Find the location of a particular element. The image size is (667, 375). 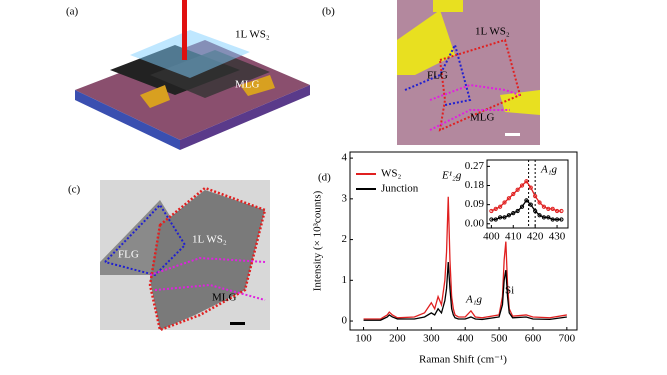

y-tick-label: 0.27 is located at coordinates (475, 166).